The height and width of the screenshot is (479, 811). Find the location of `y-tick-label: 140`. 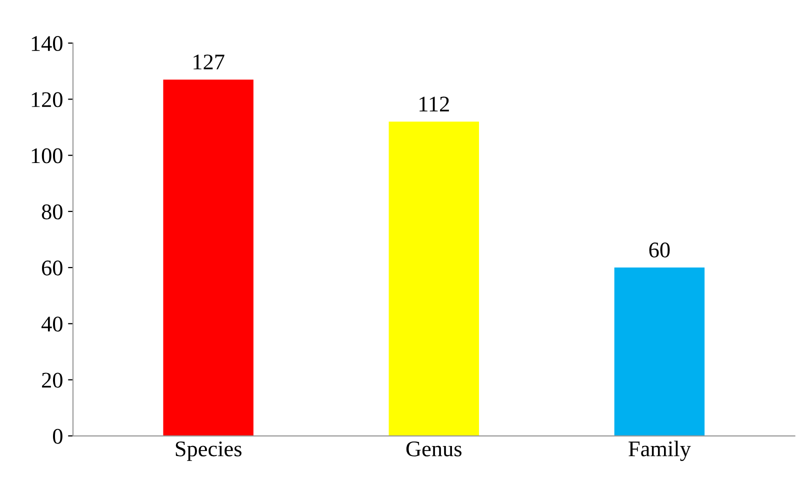

y-tick-label: 140 is located at coordinates (47, 44).